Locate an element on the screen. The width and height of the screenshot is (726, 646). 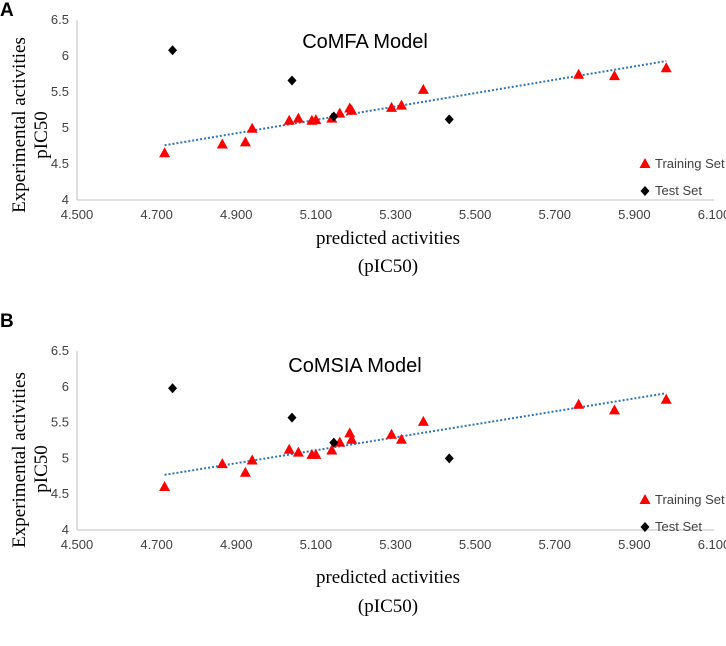
panel-label: B is located at coordinates (7, 321).